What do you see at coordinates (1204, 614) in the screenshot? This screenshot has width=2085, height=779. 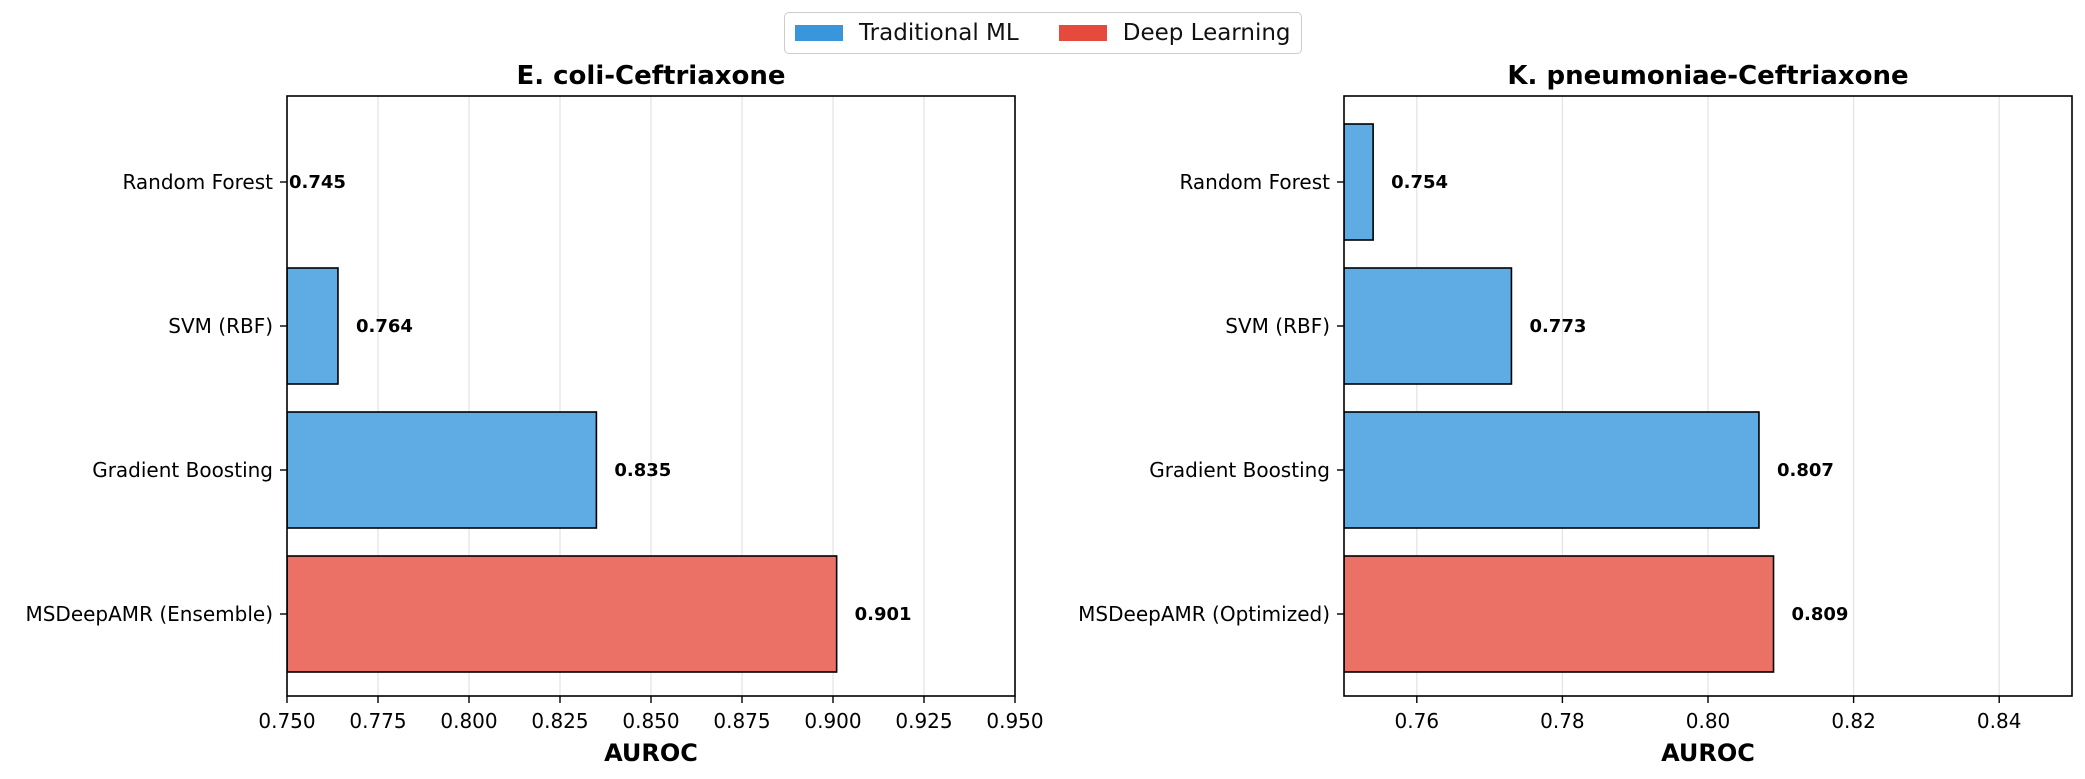 I see `y-tick-label: MSDeepAMR (Optimized)` at bounding box center [1204, 614].